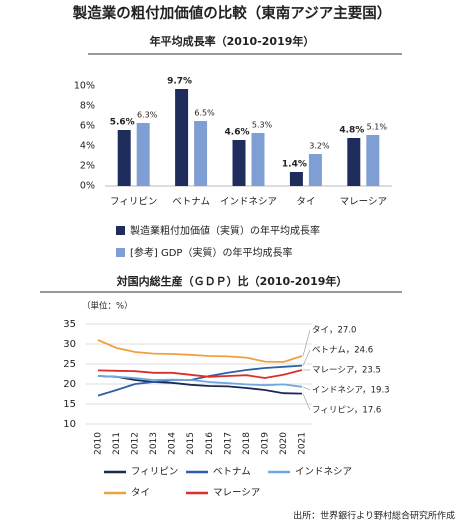  Describe the element at coordinates (351, 131) in the screenshot. I see `value-label: 4.8%` at that location.